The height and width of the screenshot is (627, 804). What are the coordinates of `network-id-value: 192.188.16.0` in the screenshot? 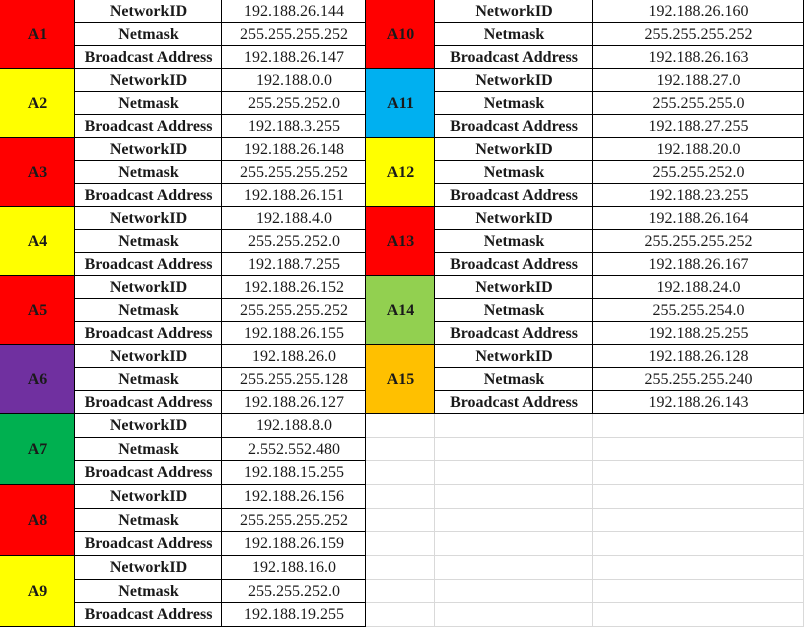 It's located at (294, 567).